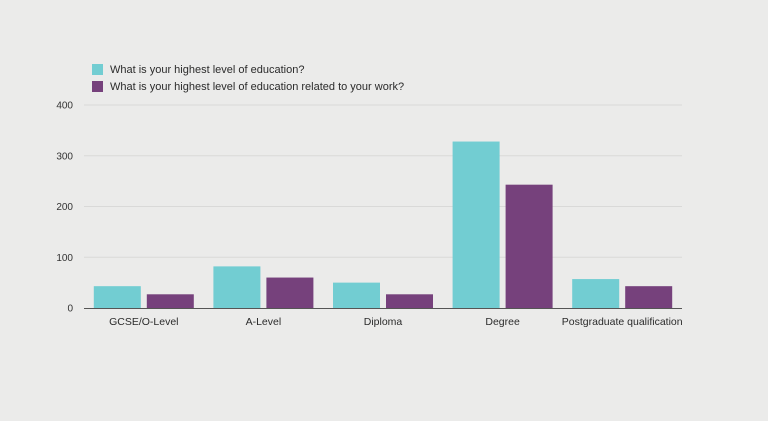 The width and height of the screenshot is (768, 421). What do you see at coordinates (143, 322) in the screenshot?
I see `x-tick-label-0: GCSE/O-Level` at bounding box center [143, 322].